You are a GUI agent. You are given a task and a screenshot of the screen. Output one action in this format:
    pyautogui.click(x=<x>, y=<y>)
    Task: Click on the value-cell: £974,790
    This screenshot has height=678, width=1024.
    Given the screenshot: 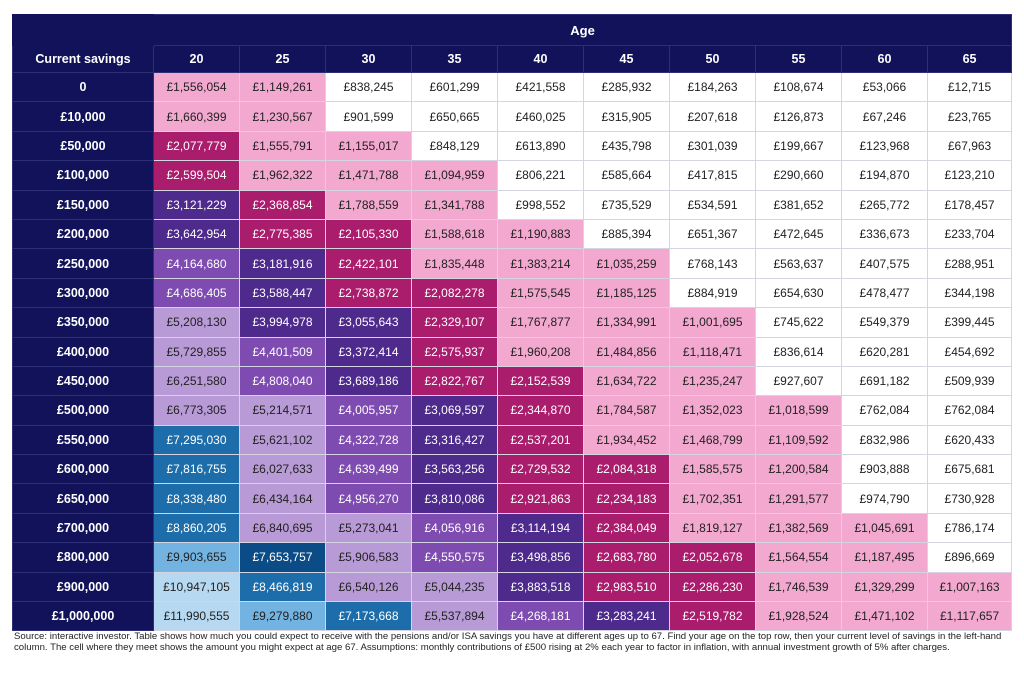 What is the action you would take?
    pyautogui.click(x=884, y=498)
    